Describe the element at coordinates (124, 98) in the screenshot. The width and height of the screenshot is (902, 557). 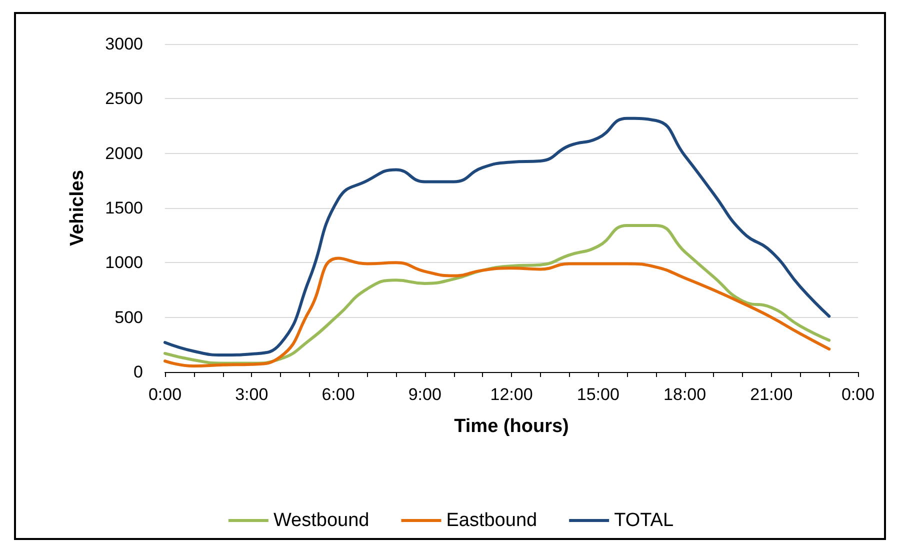
I see `y-tick-label: 2500` at that location.